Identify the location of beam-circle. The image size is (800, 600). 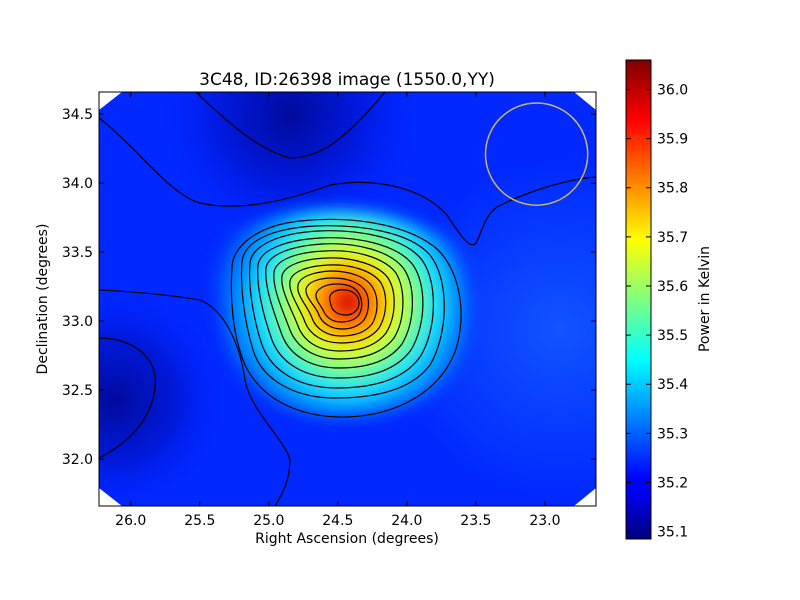
(536, 154).